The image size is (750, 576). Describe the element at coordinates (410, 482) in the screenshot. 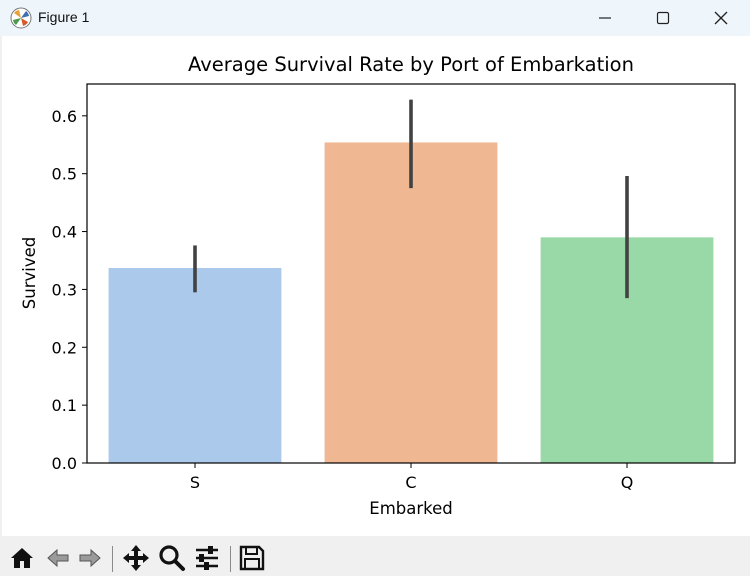

I see `x-tick-label: C` at that location.